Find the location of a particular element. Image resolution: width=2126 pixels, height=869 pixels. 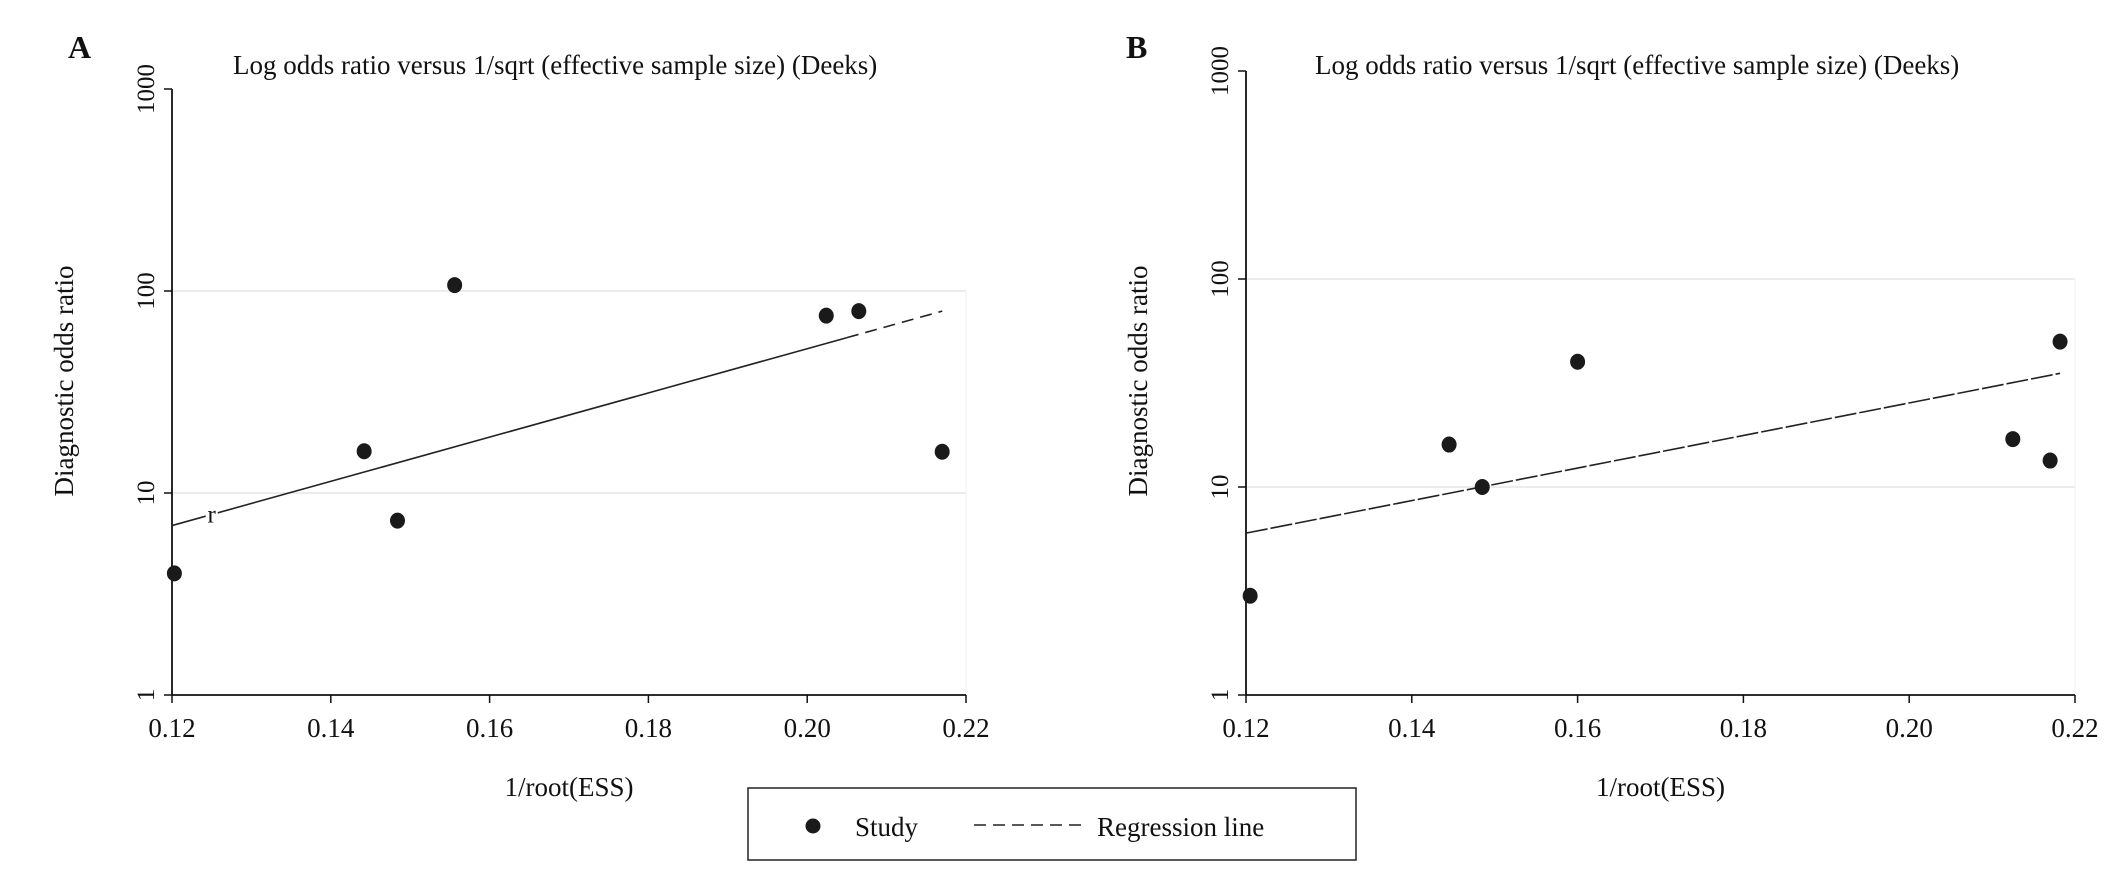

legend-box is located at coordinates (1052, 824).